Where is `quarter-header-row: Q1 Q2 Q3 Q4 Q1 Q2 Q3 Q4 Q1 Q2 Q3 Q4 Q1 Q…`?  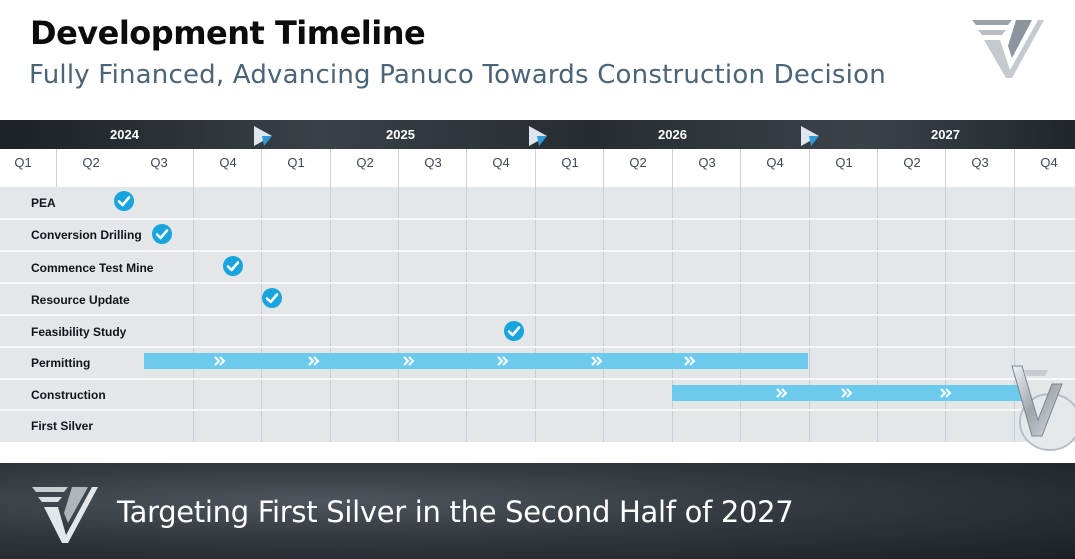
quarter-header-row: Q1 Q2 Q3 Q4 Q1 Q2 Q3 Q4 Q1 Q2 Q3 Q4 Q1 Q… is located at coordinates (537, 168).